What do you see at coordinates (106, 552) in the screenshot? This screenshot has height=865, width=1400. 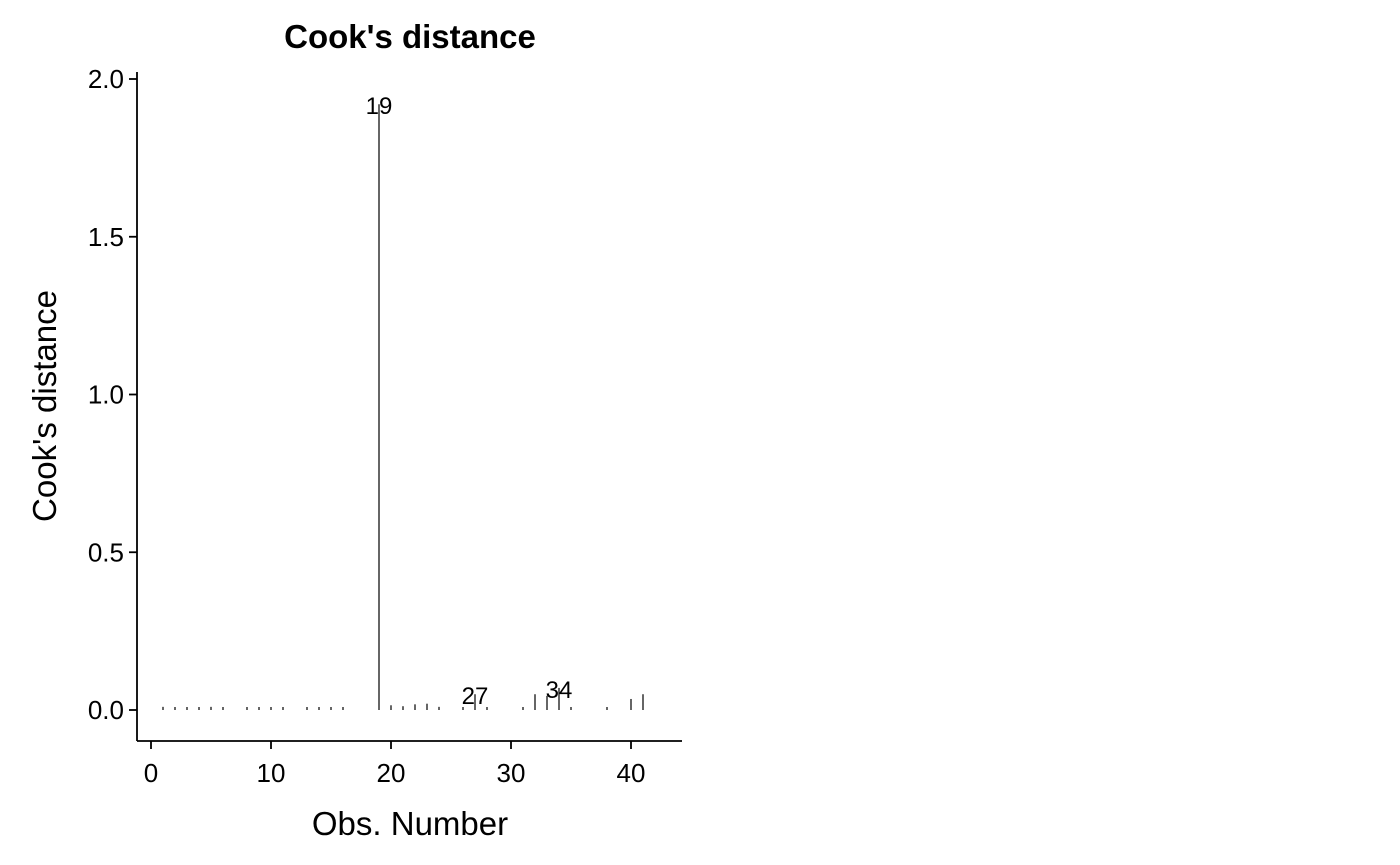 I see `y-tick-label: 0.5` at bounding box center [106, 552].